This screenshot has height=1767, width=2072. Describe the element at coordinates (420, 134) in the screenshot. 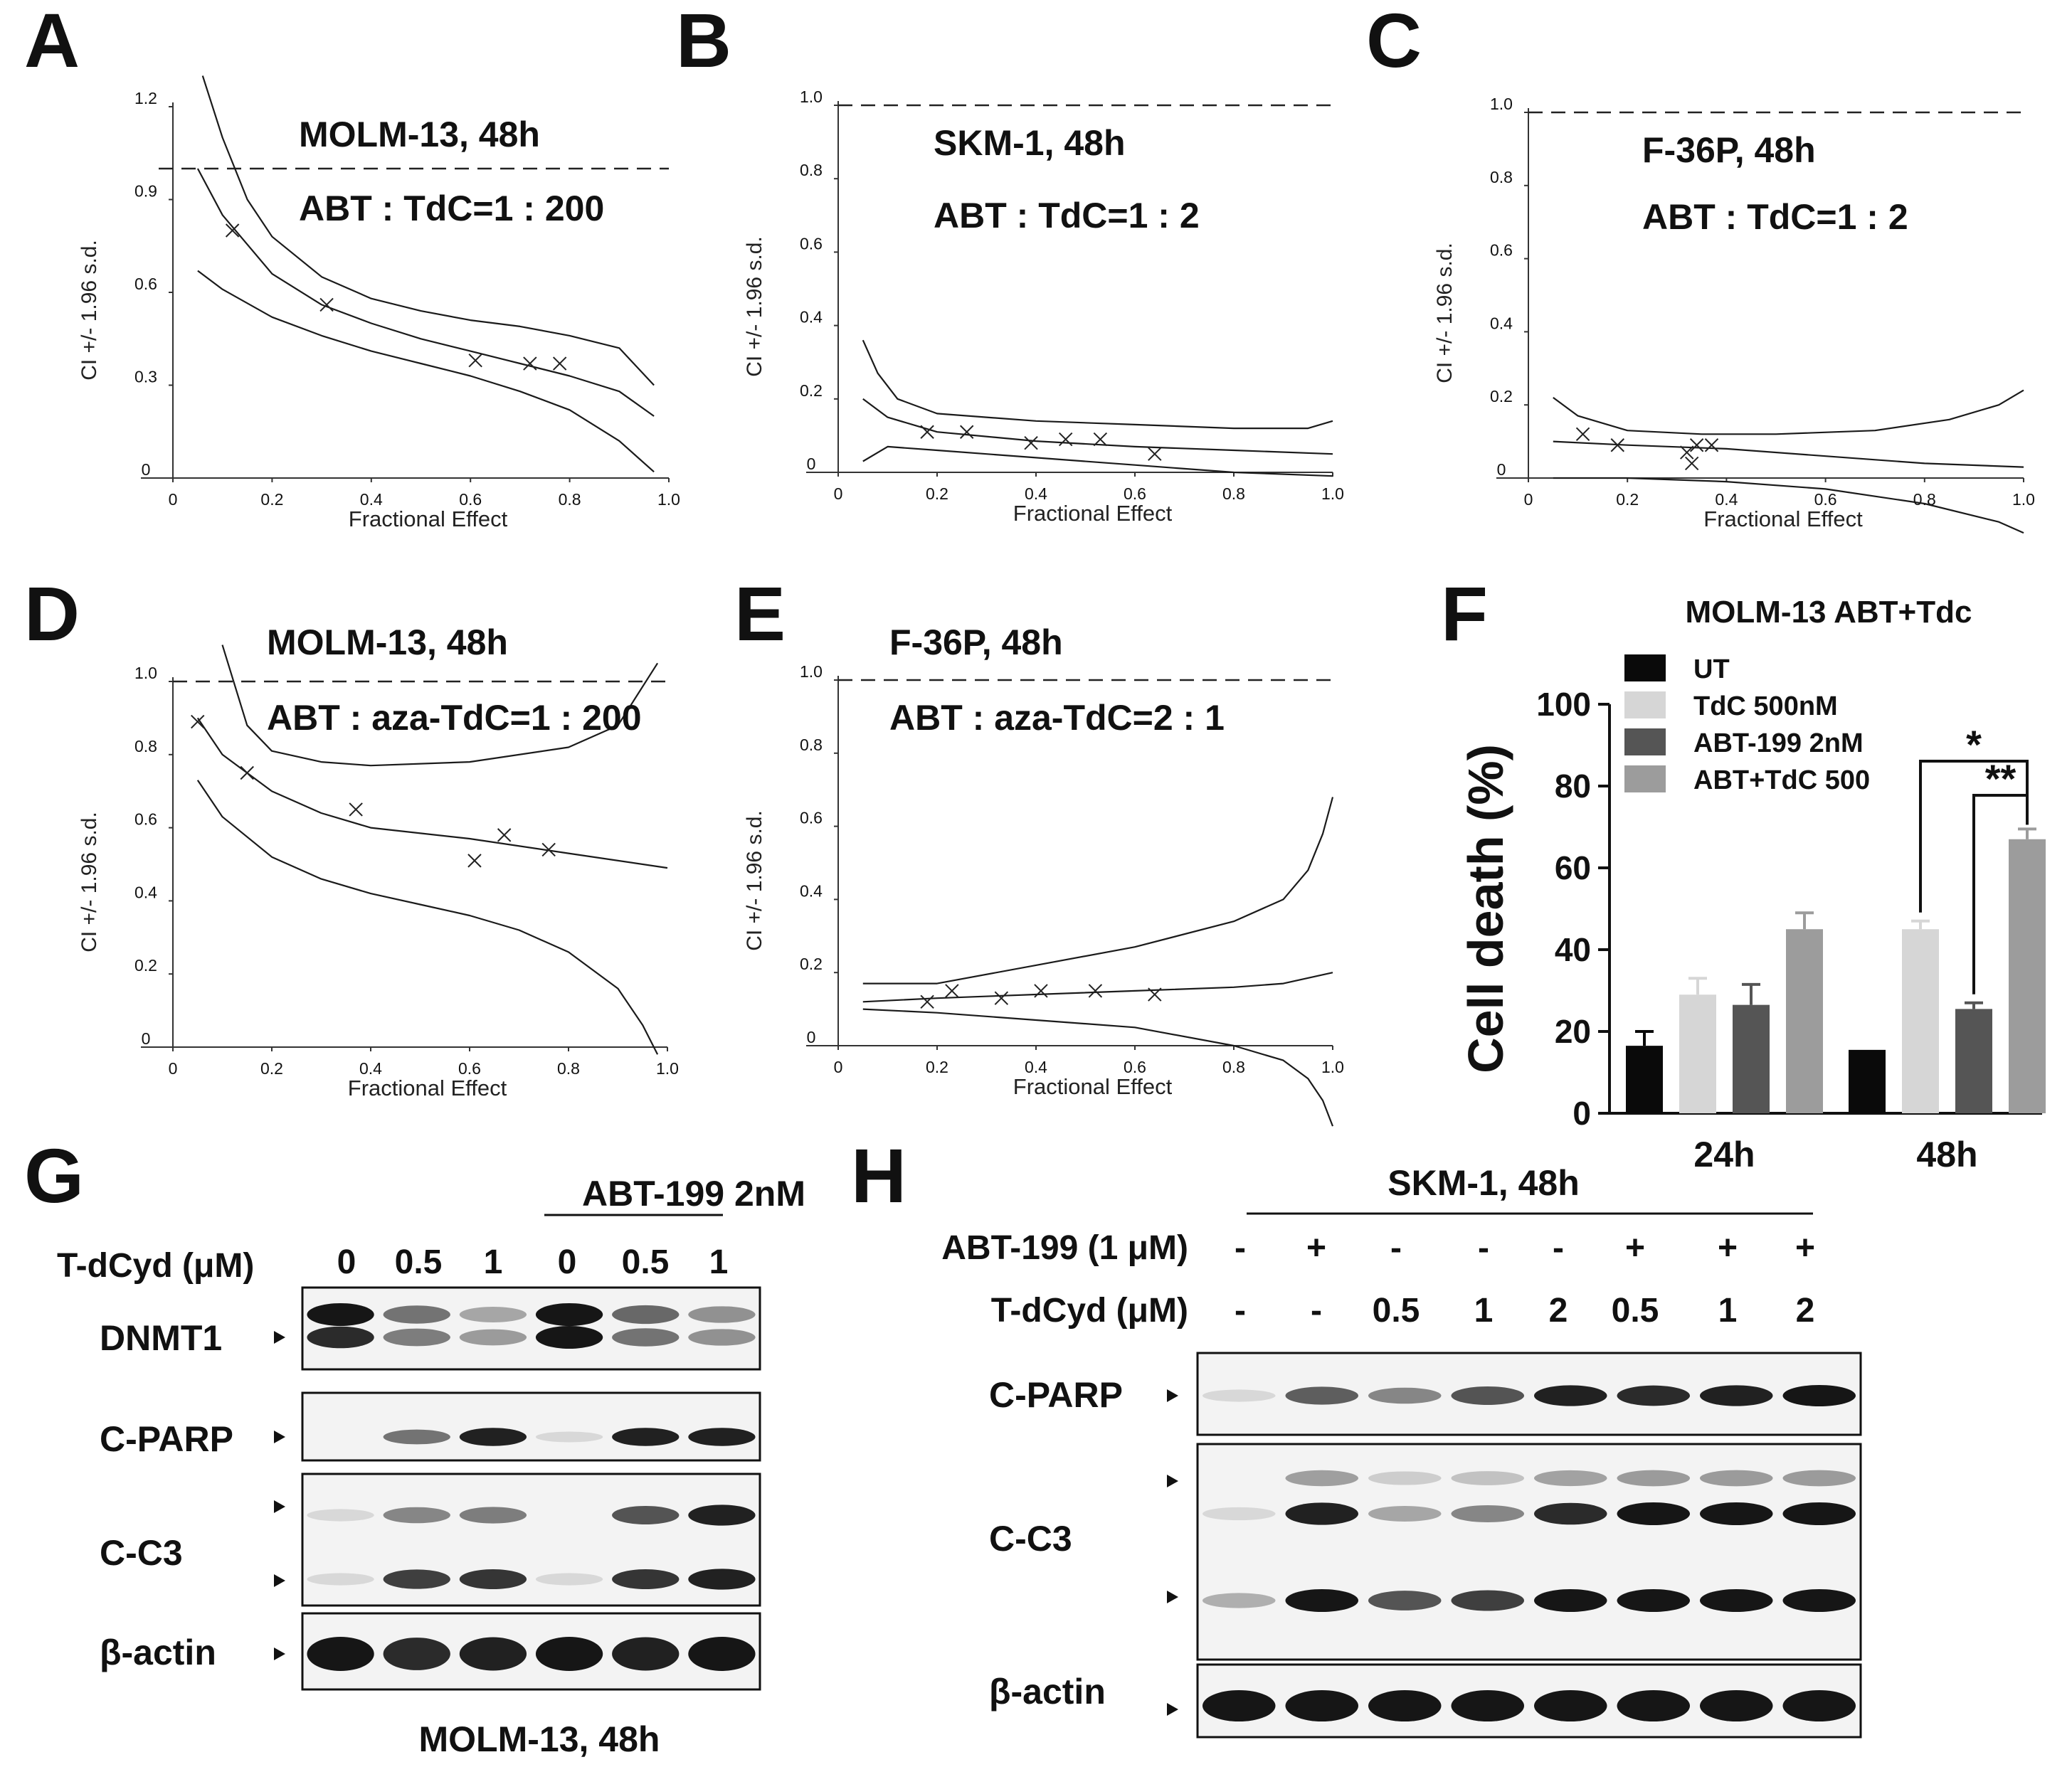

I see `chart-title: MOLM-13, 48h` at that location.